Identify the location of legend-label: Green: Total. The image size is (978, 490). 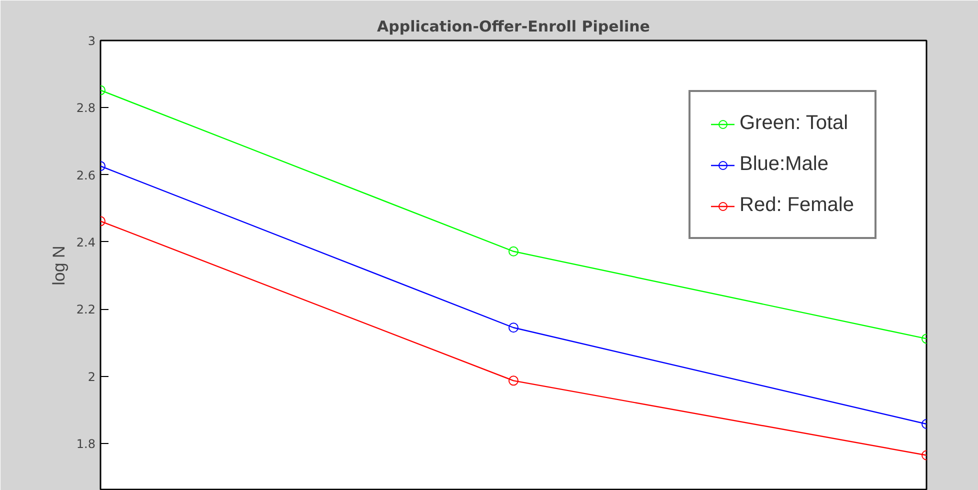
(794, 123).